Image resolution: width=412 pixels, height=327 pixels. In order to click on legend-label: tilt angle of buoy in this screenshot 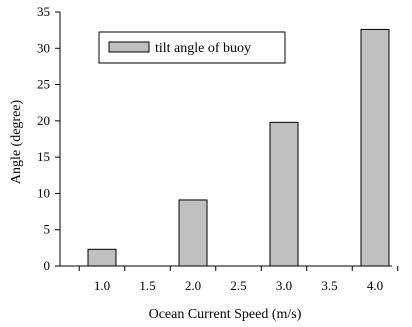, I will do `click(203, 48)`.